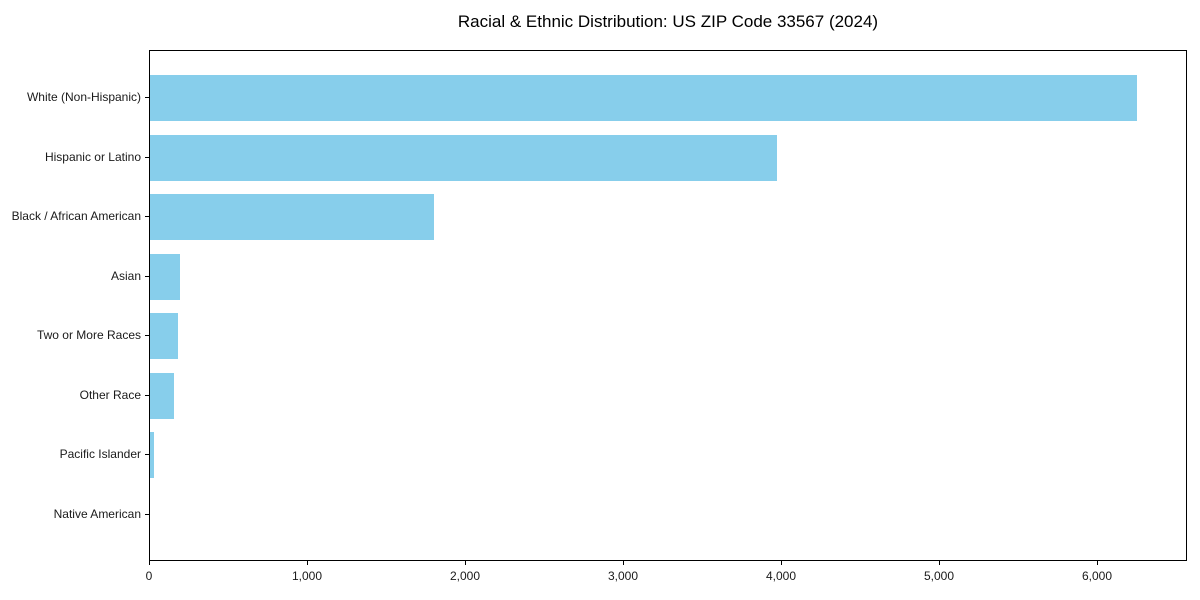 The height and width of the screenshot is (600, 1200). I want to click on x-axis-tick-label: 0, so click(149, 576).